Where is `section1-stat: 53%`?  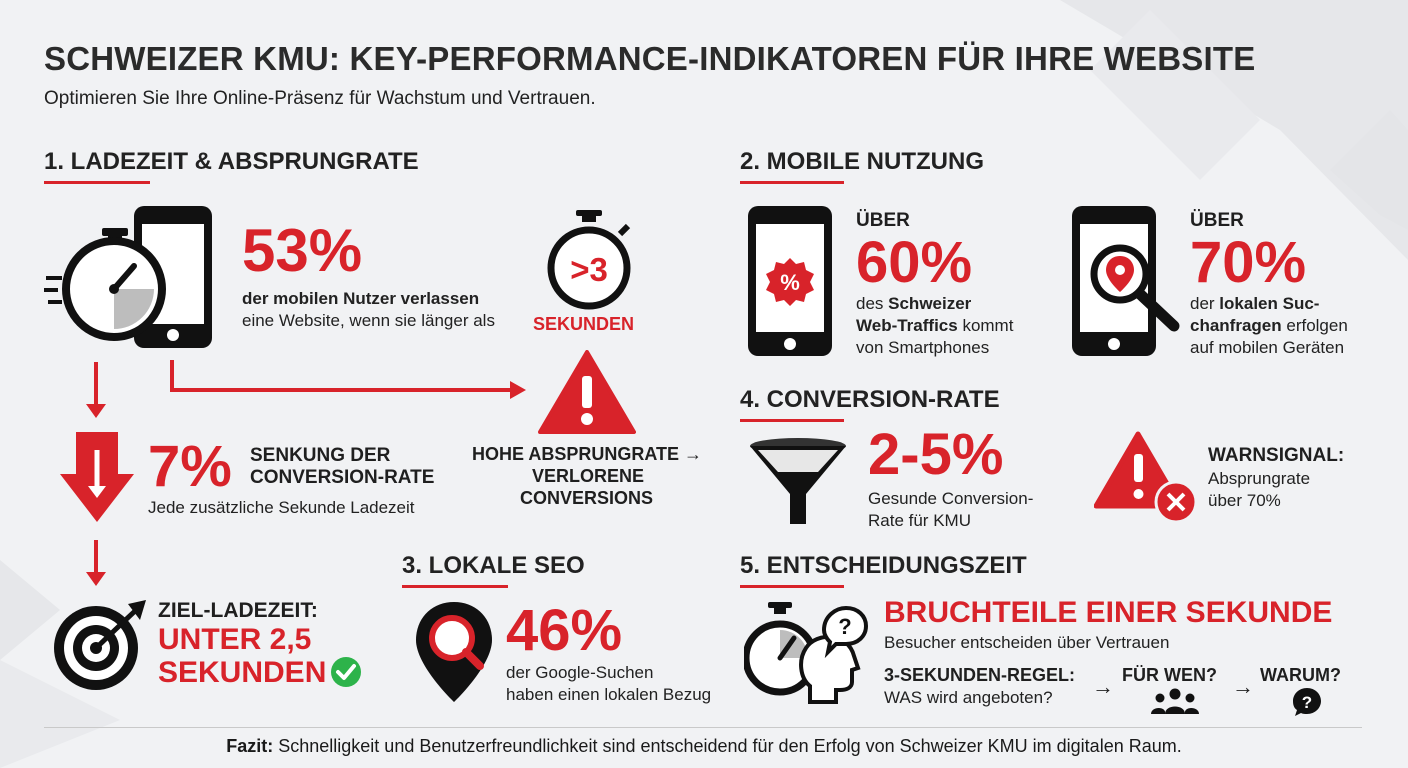 section1-stat: 53% is located at coordinates (302, 250).